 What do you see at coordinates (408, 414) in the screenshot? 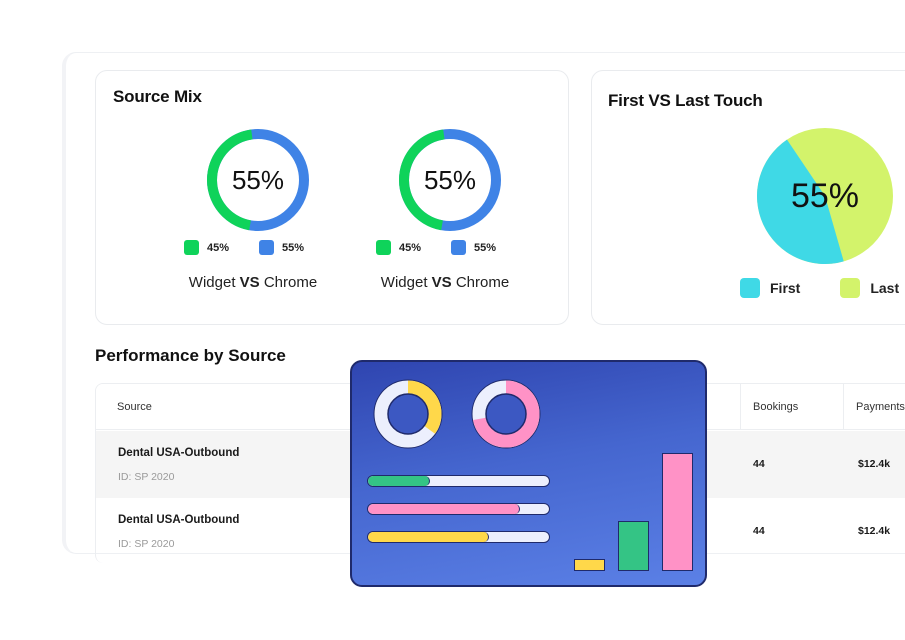
I see `illustration-donut-yellow-icon` at bounding box center [408, 414].